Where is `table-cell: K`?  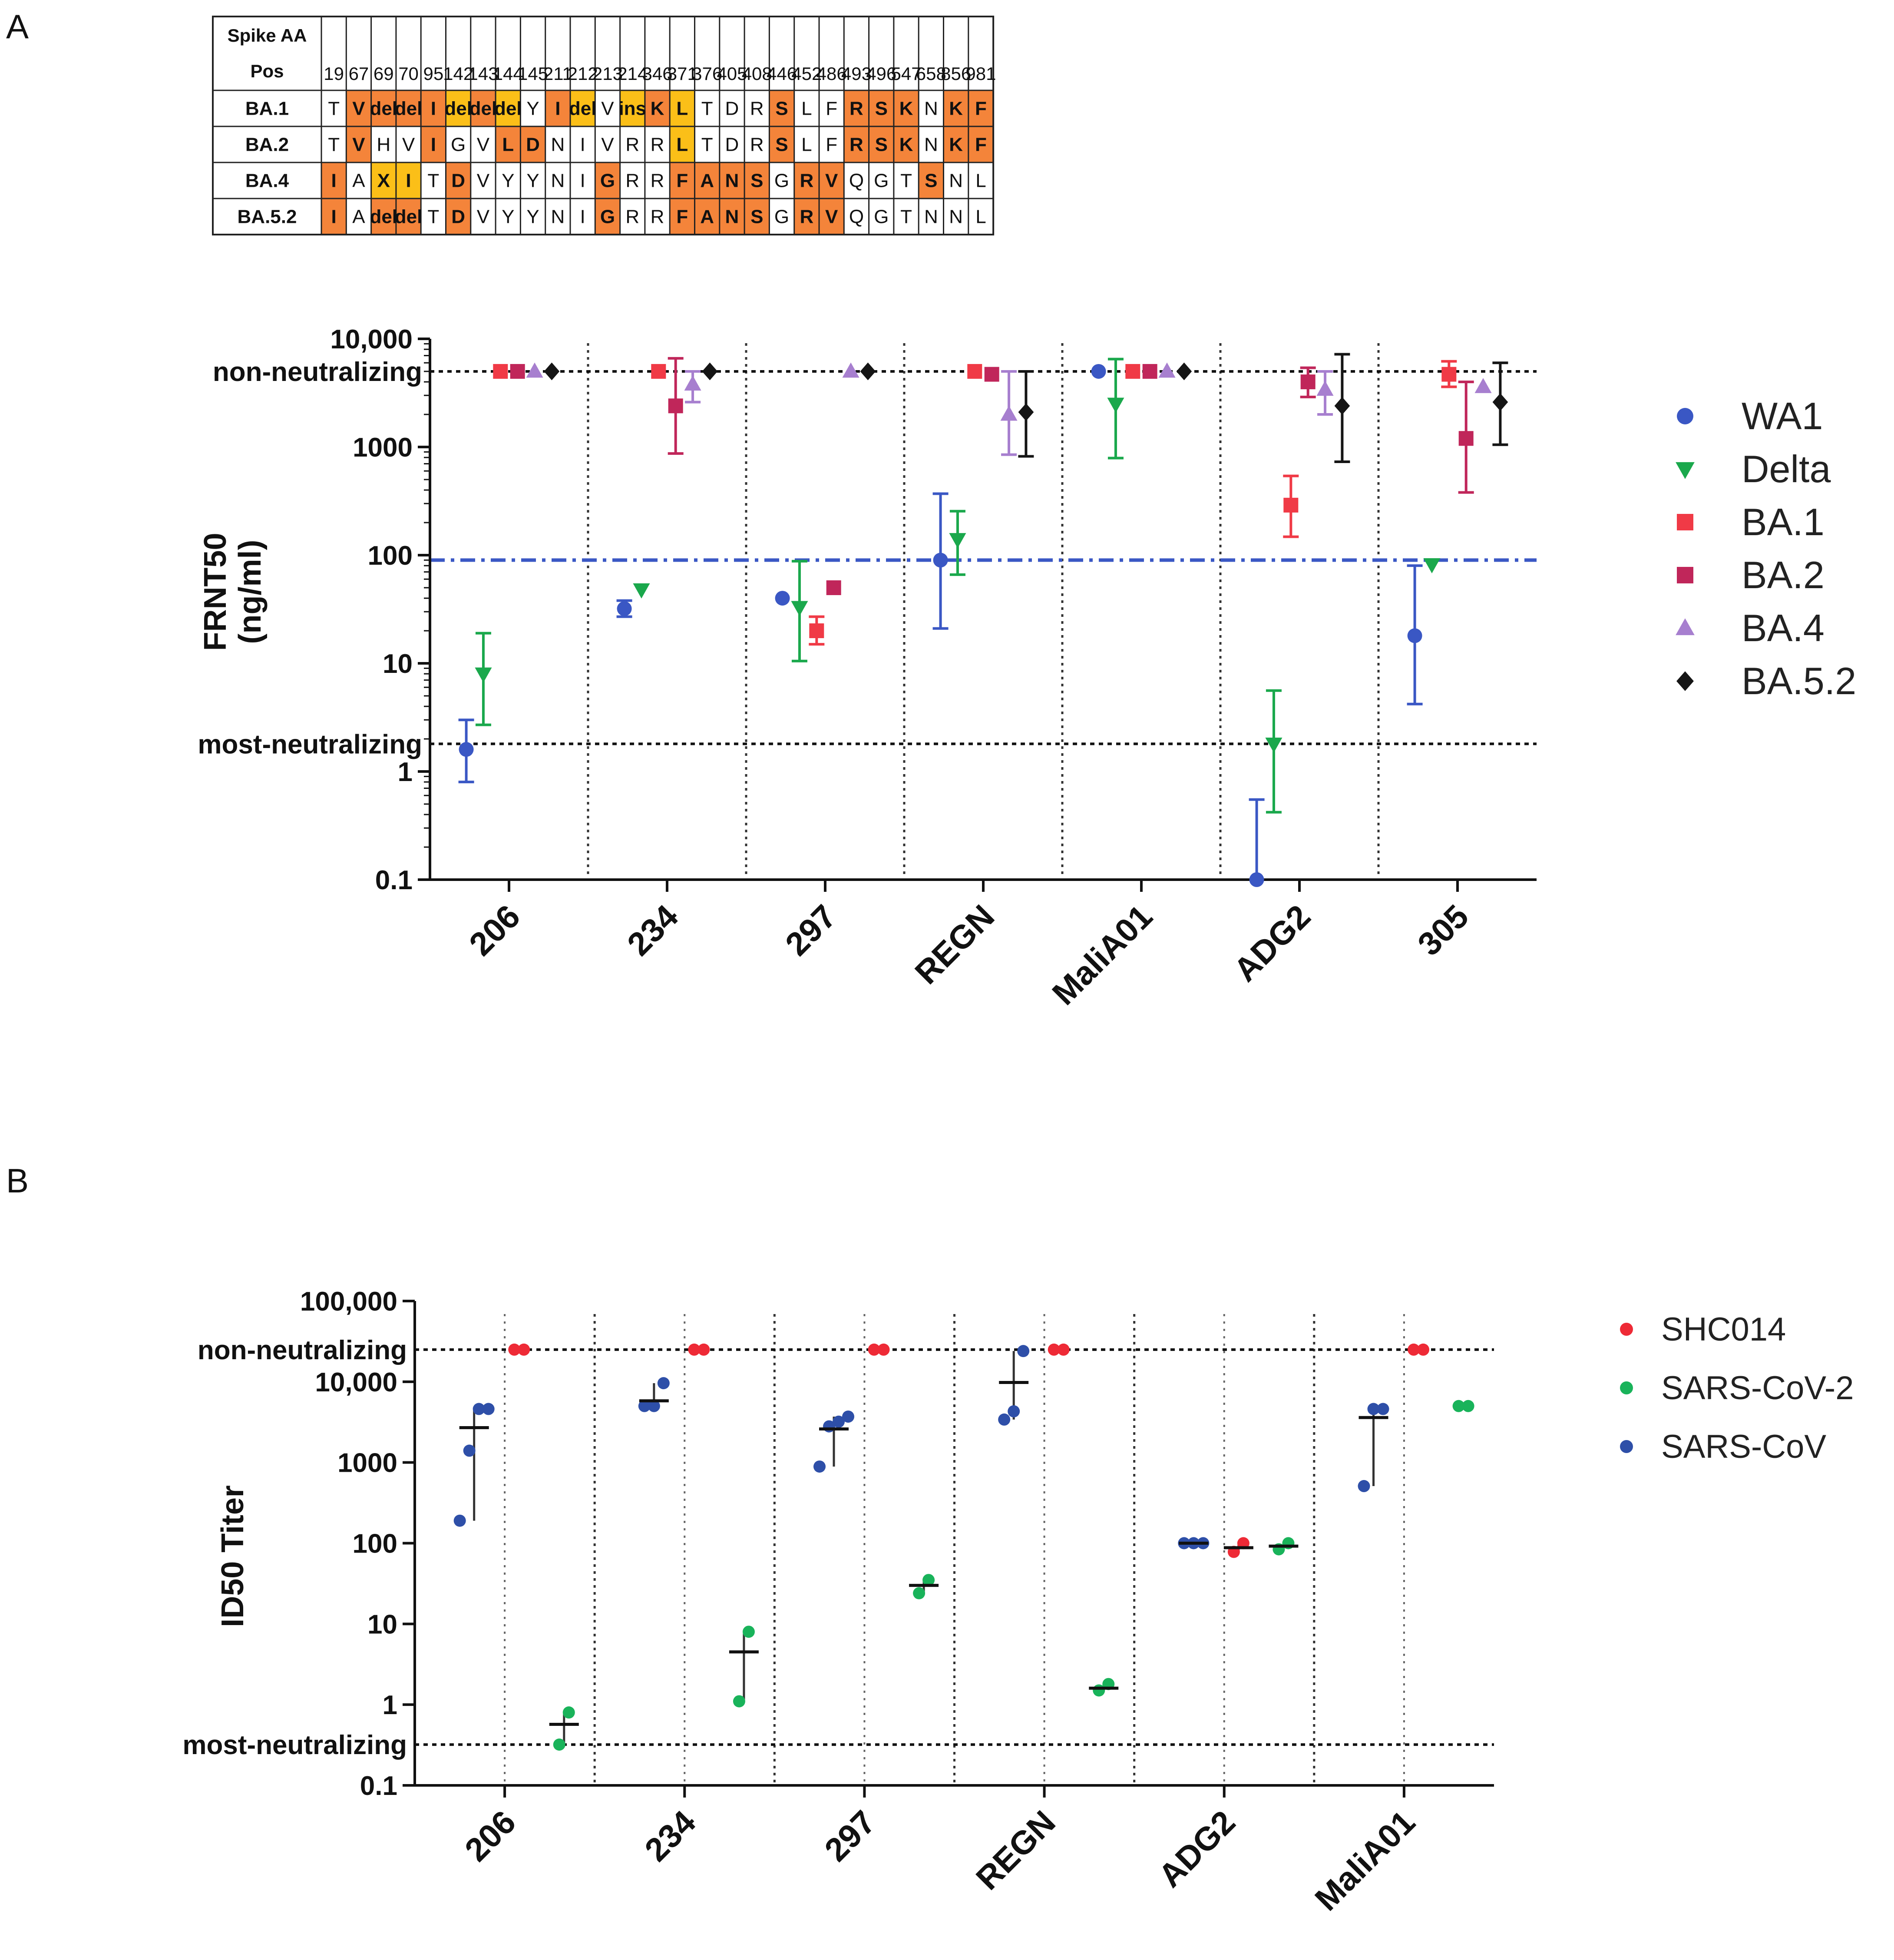 table-cell: K is located at coordinates (906, 145).